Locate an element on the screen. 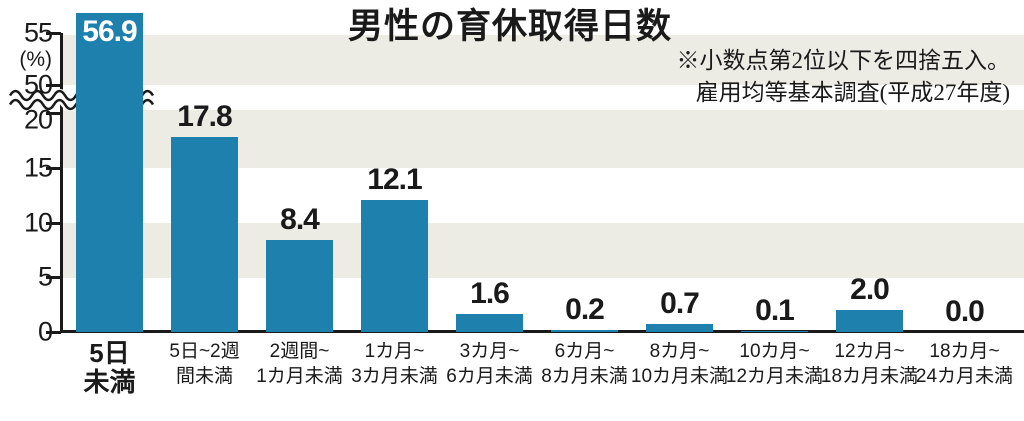 This screenshot has height=421, width=1024. bar-value-label: 12.1 is located at coordinates (394, 179).